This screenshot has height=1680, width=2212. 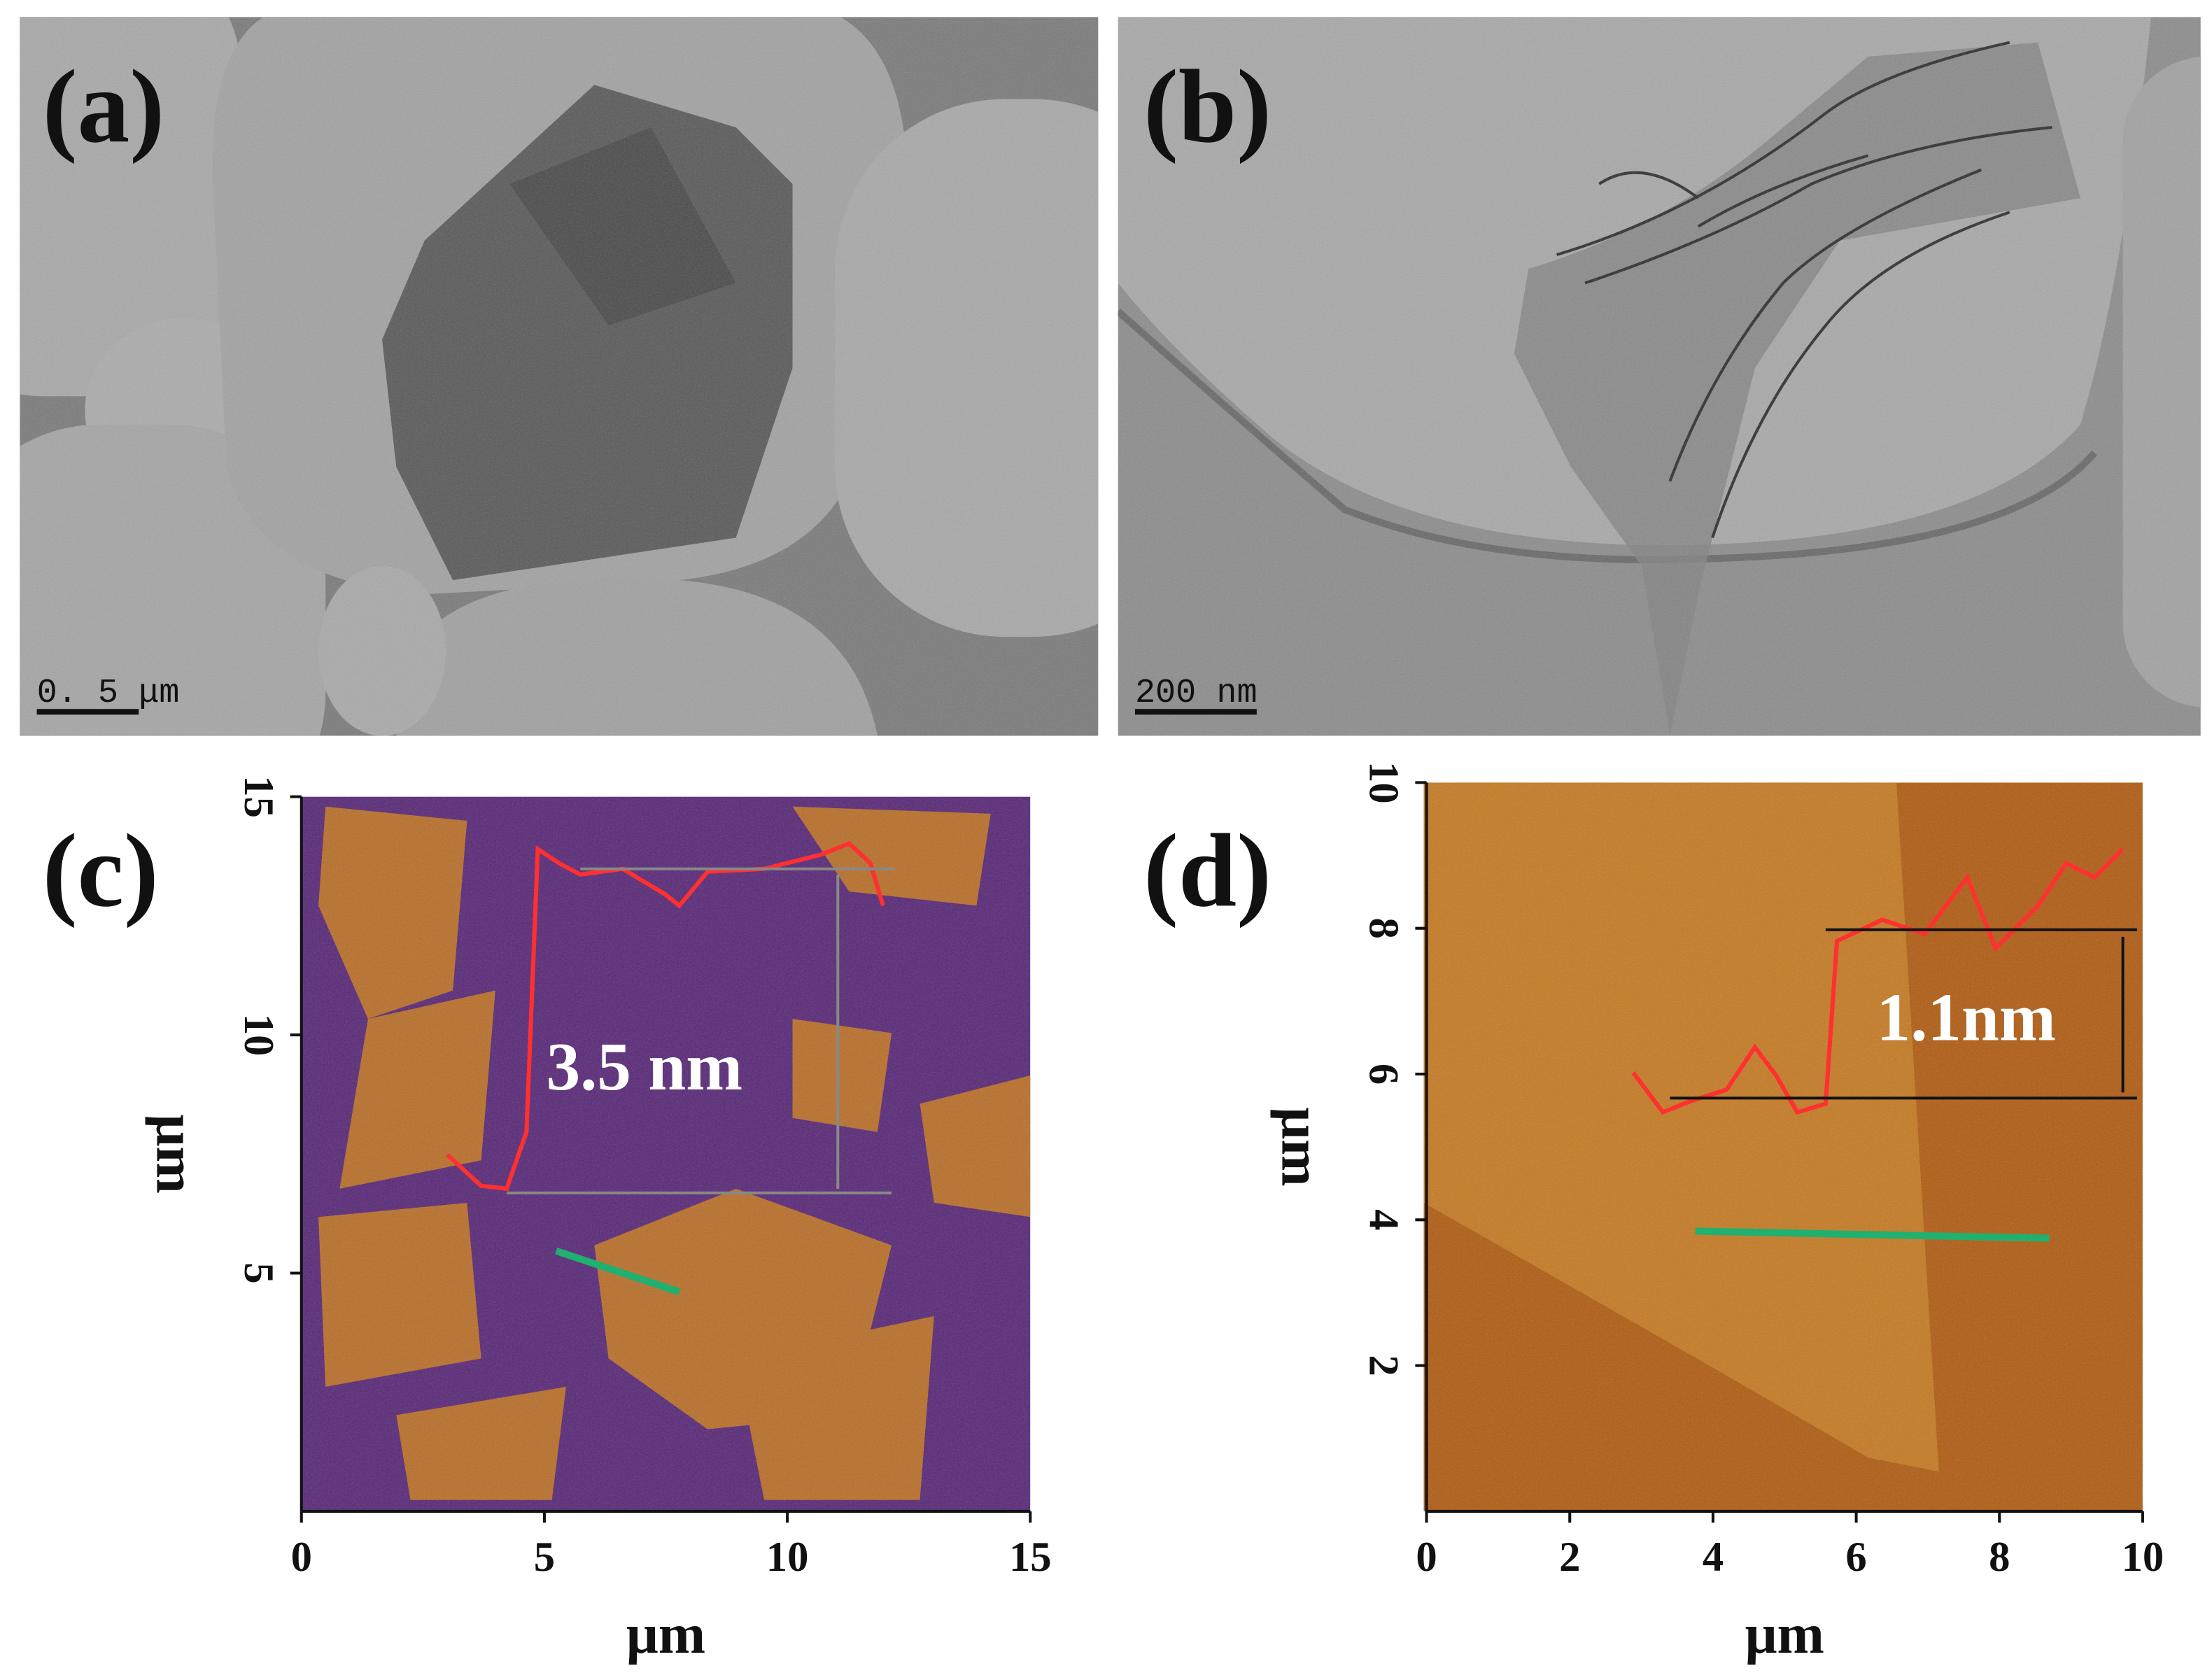 I want to click on afm-image-c, so click(x=666, y=1153).